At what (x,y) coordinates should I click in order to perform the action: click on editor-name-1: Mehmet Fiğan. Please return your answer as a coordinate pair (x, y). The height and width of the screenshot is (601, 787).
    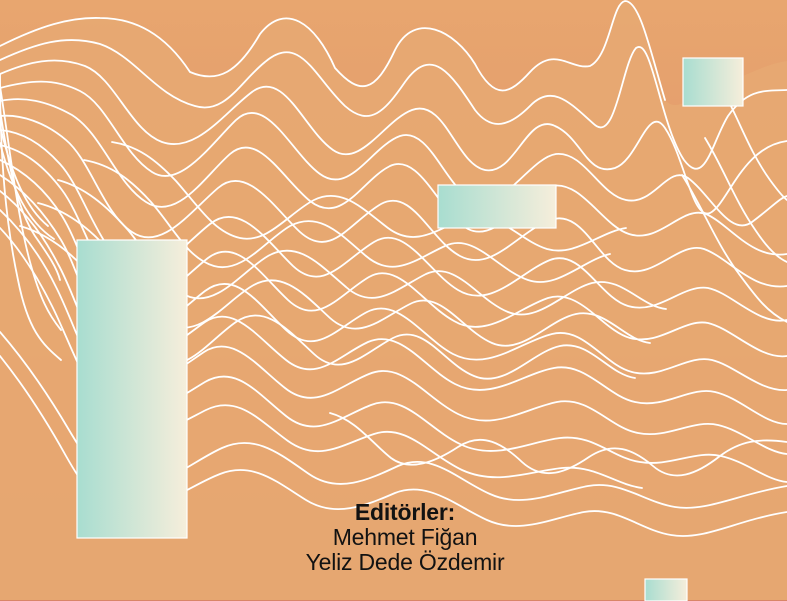
    Looking at the image, I should click on (405, 536).